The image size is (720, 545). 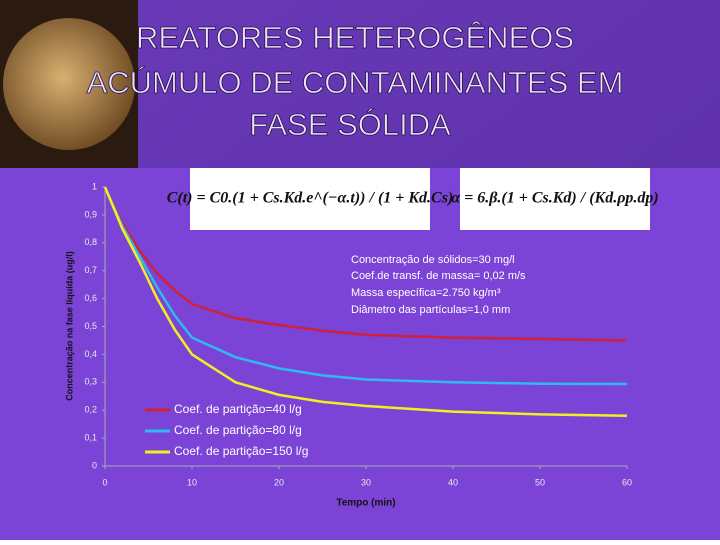 I want to click on y-tick-label: 0,3, so click(x=90, y=382).